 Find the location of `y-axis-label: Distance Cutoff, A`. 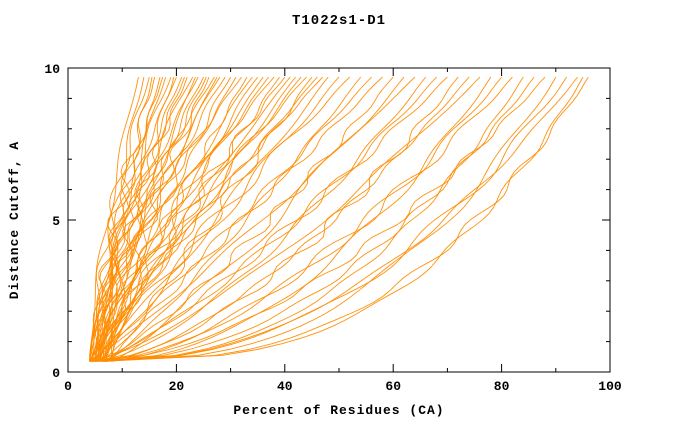

y-axis-label: Distance Cutoff, A is located at coordinates (14, 220).